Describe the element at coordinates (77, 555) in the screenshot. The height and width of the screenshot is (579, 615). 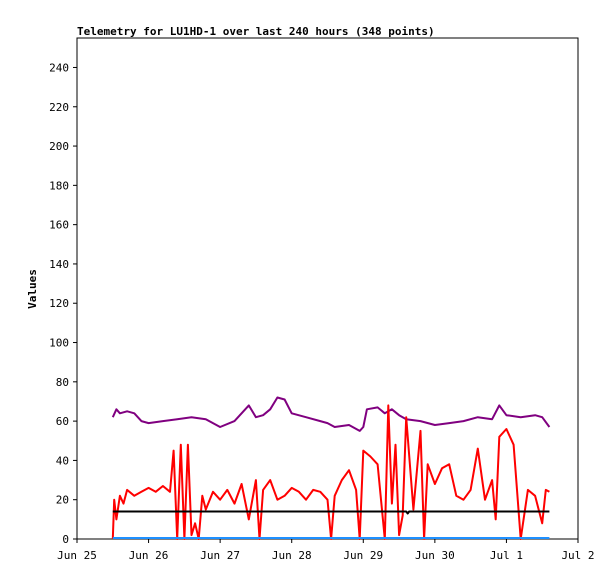
I see `x-tick-label: Jun 25` at that location.